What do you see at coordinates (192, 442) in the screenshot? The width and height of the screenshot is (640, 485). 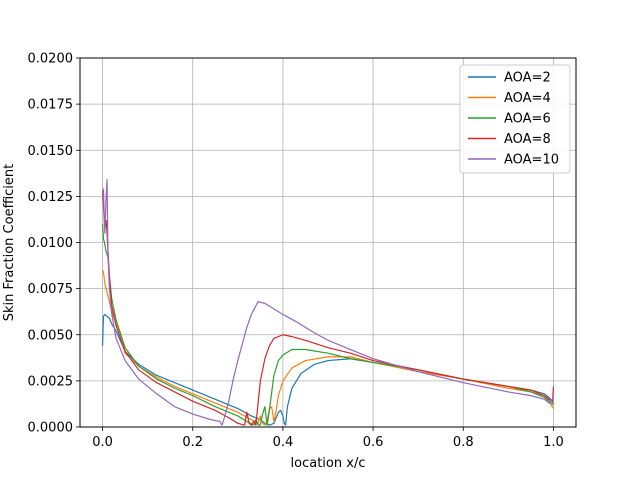 I see `x-tick-label: 0.2` at bounding box center [192, 442].